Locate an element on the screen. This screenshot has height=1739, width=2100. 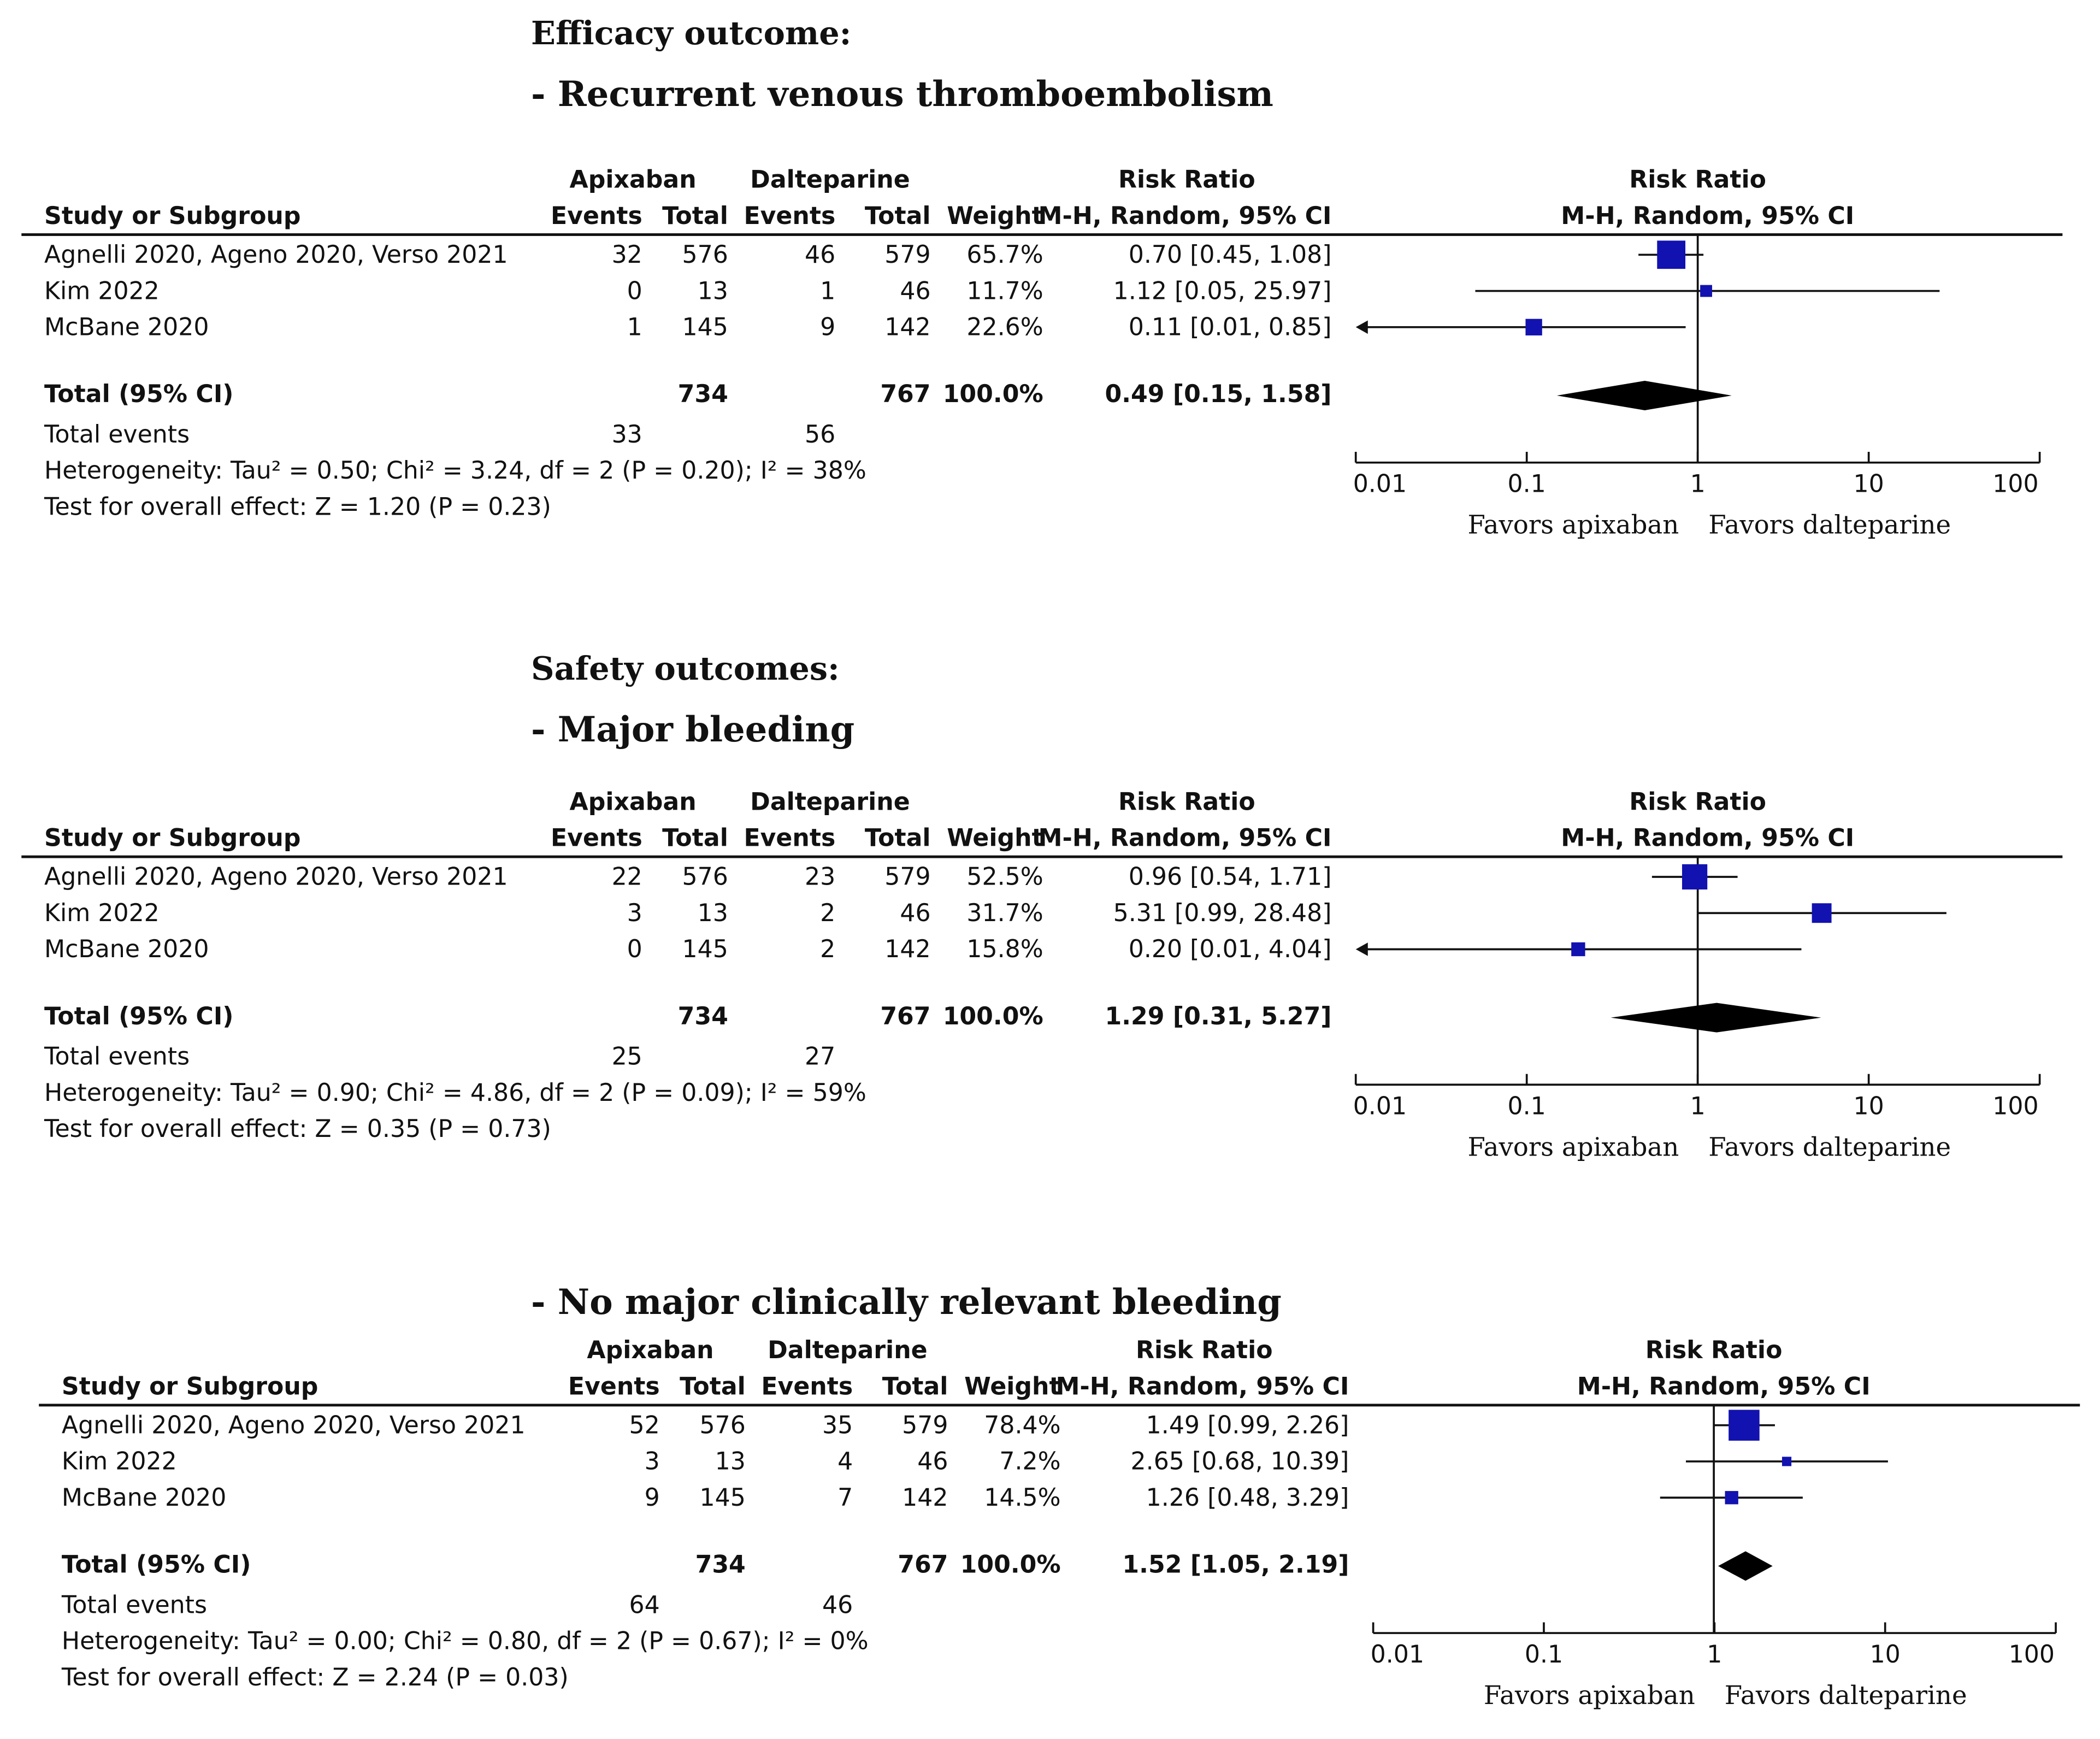
events1-cell: 3 is located at coordinates (652, 1462).